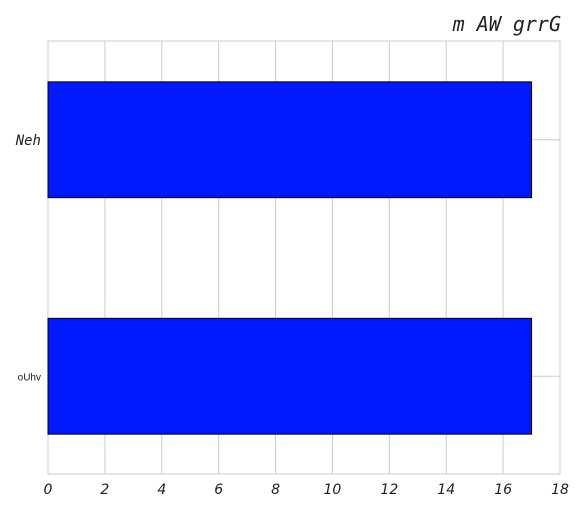  Describe the element at coordinates (29, 377) in the screenshot. I see `y-tick-label: oUhv` at that location.